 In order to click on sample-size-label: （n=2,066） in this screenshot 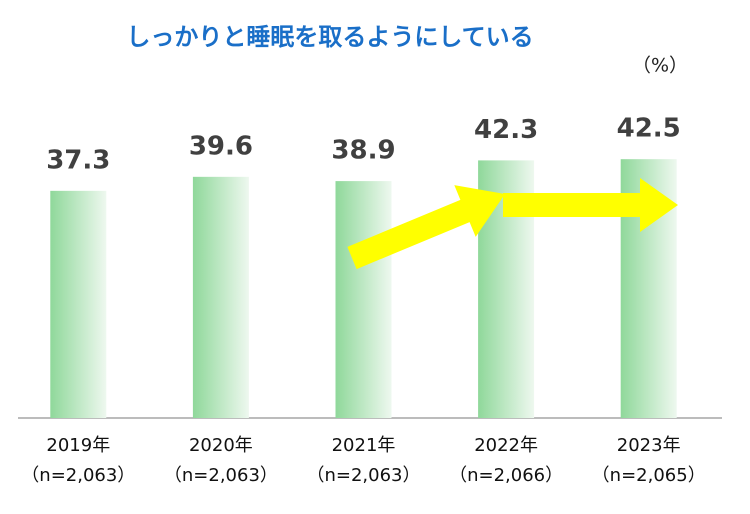, I will do `click(506, 475)`.